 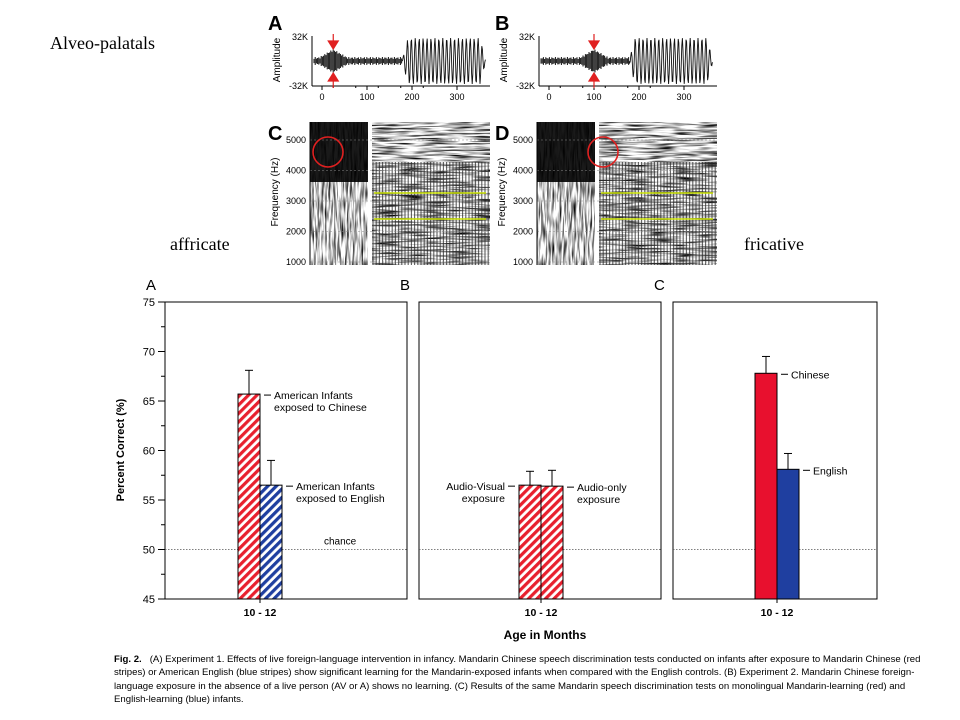 I want to click on fricative-label: fricative, so click(x=774, y=244).